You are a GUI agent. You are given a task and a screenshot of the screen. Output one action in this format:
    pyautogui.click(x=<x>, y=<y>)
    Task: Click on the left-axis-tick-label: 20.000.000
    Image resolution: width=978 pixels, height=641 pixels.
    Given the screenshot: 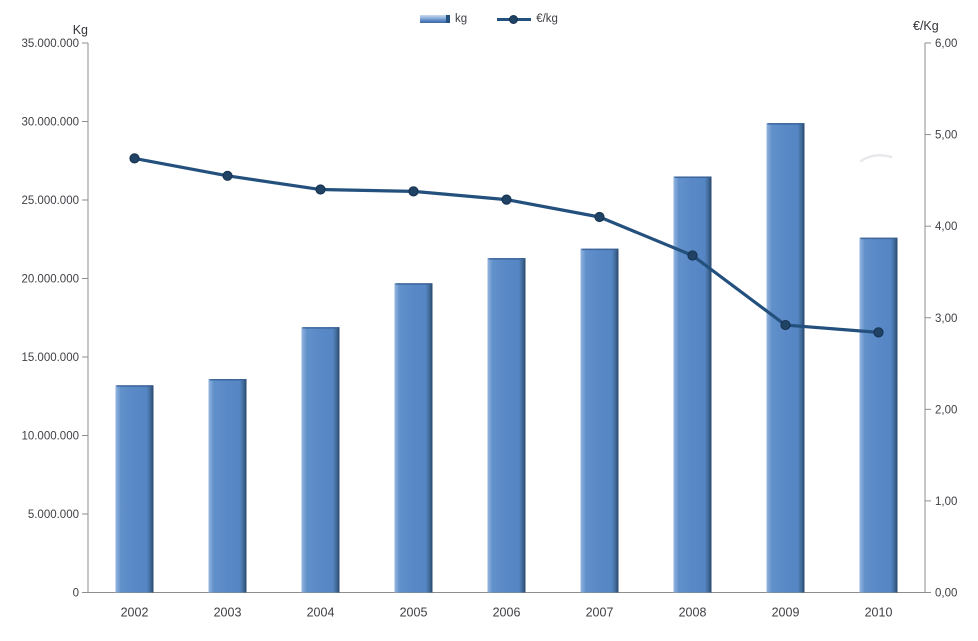 What is the action you would take?
    pyautogui.click(x=50, y=280)
    